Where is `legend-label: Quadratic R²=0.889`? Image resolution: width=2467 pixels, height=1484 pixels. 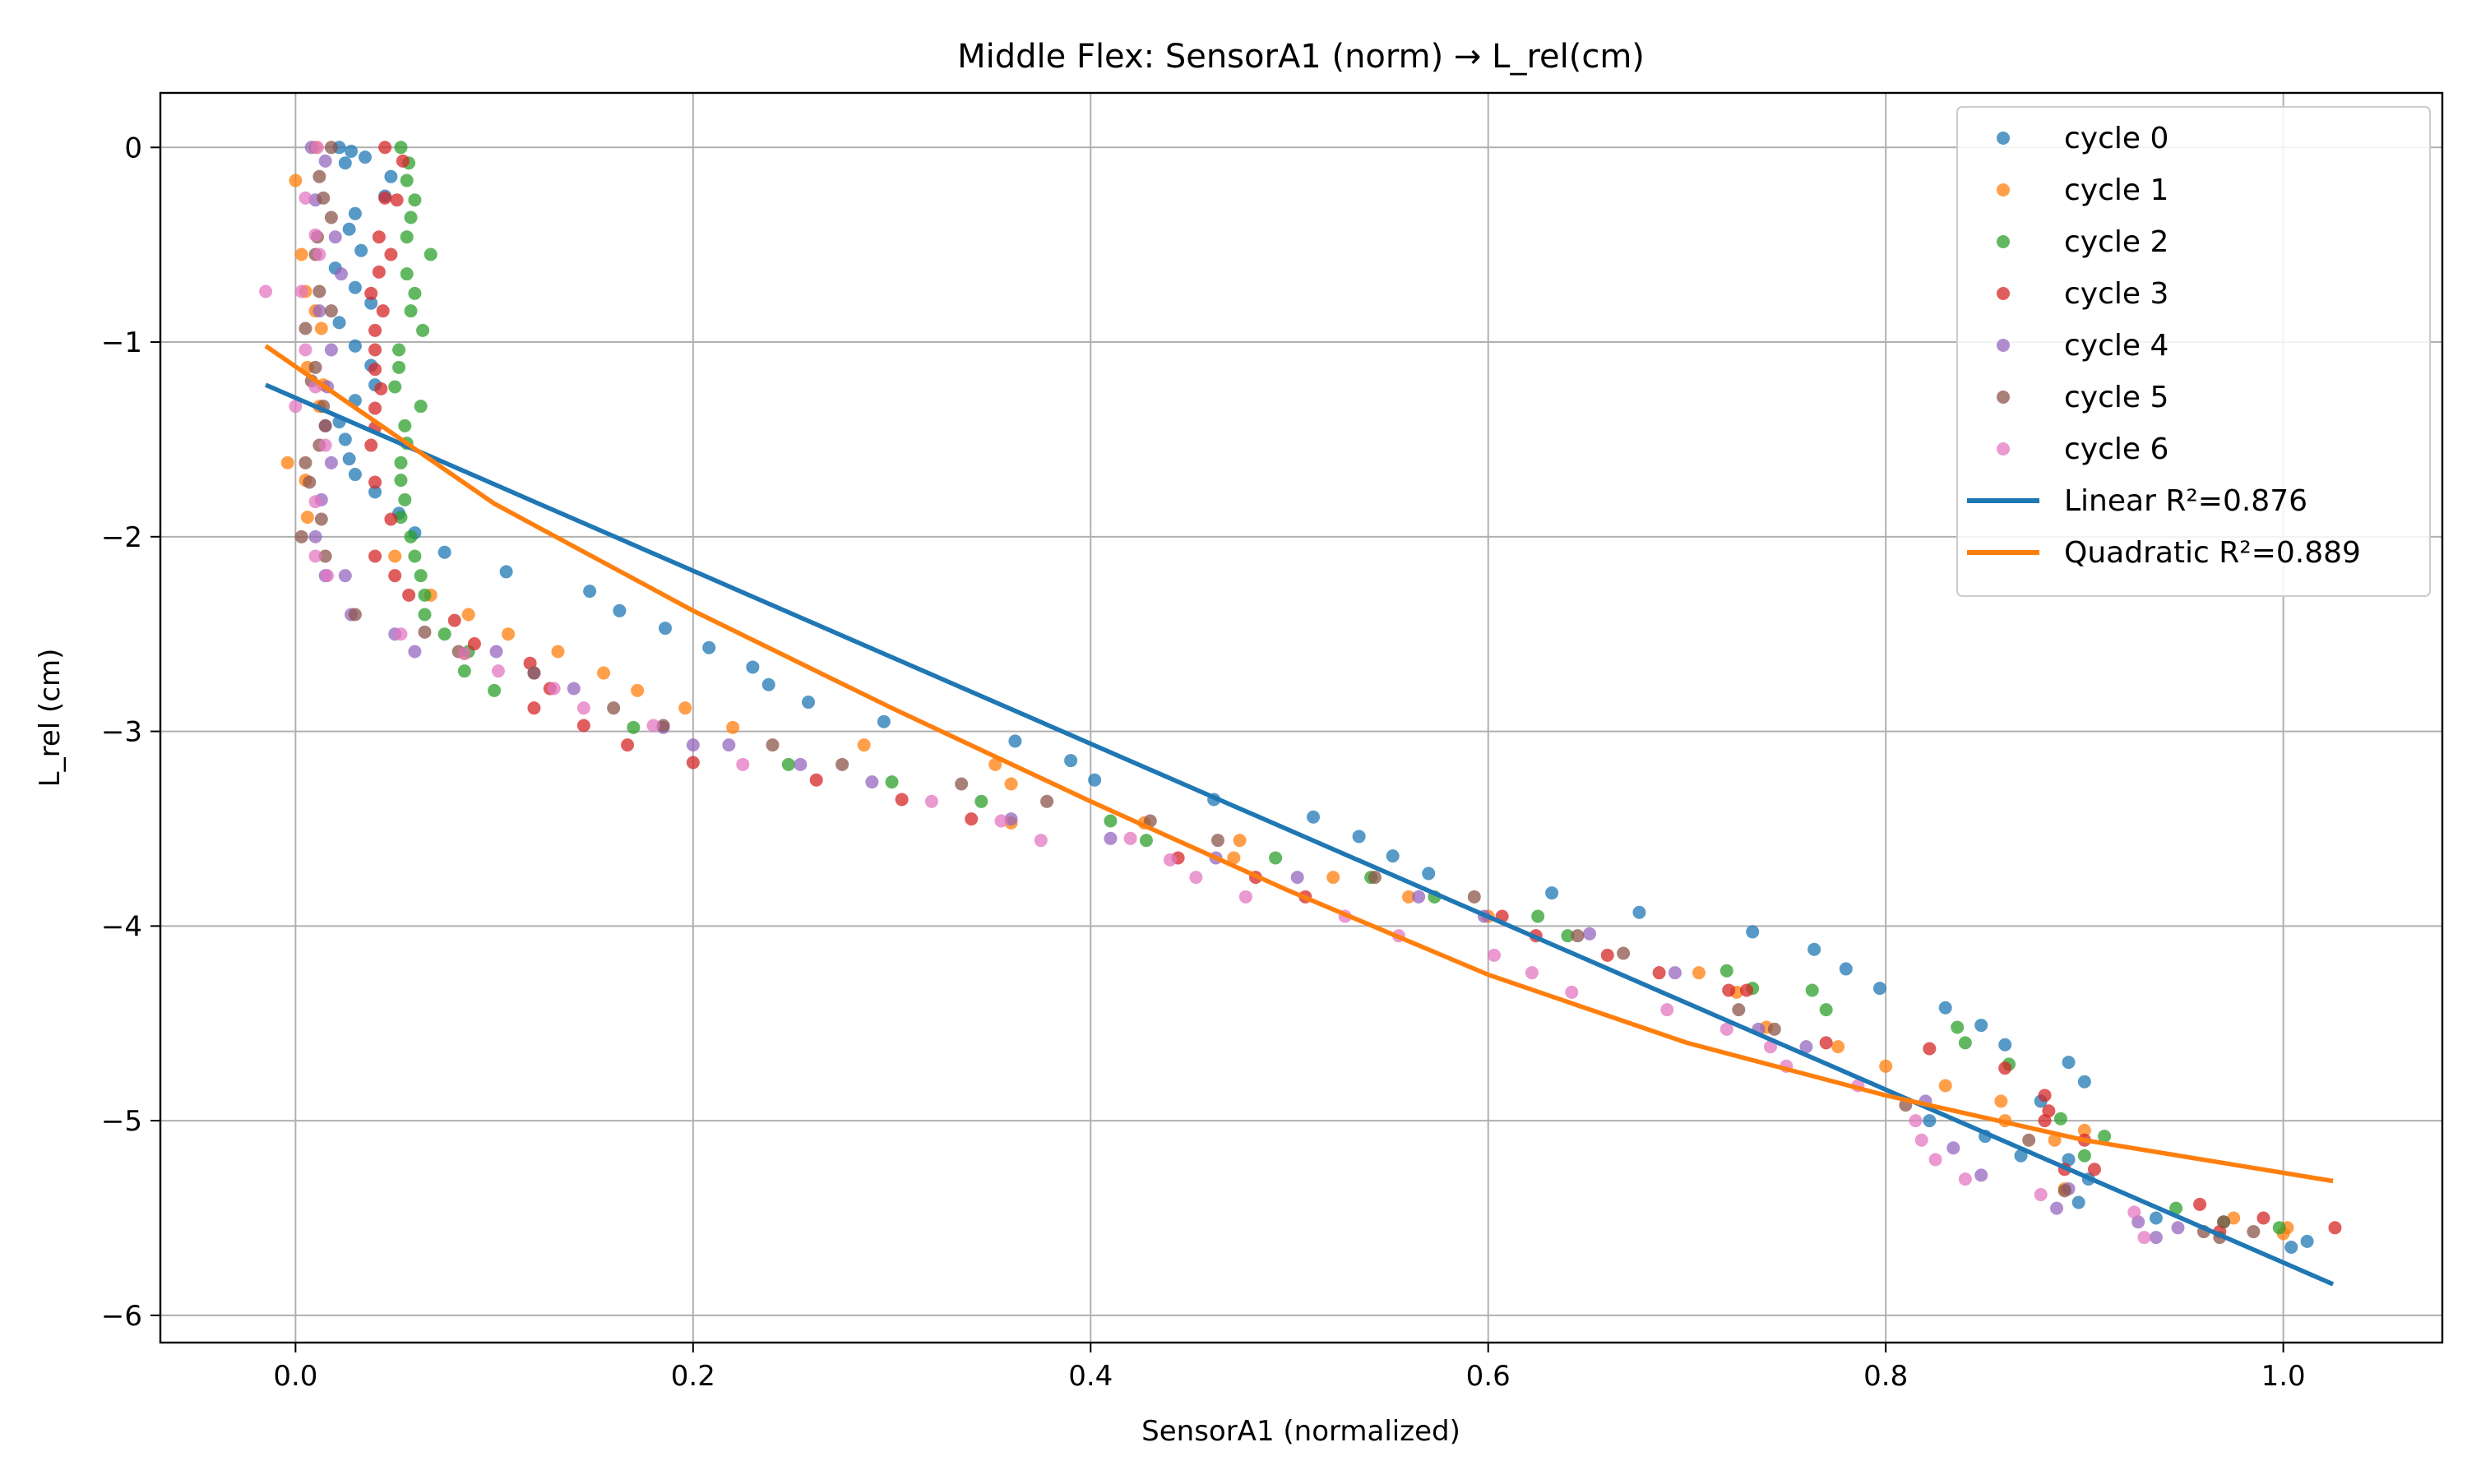
legend-label: Quadratic R²=0.889 is located at coordinates (2212, 553).